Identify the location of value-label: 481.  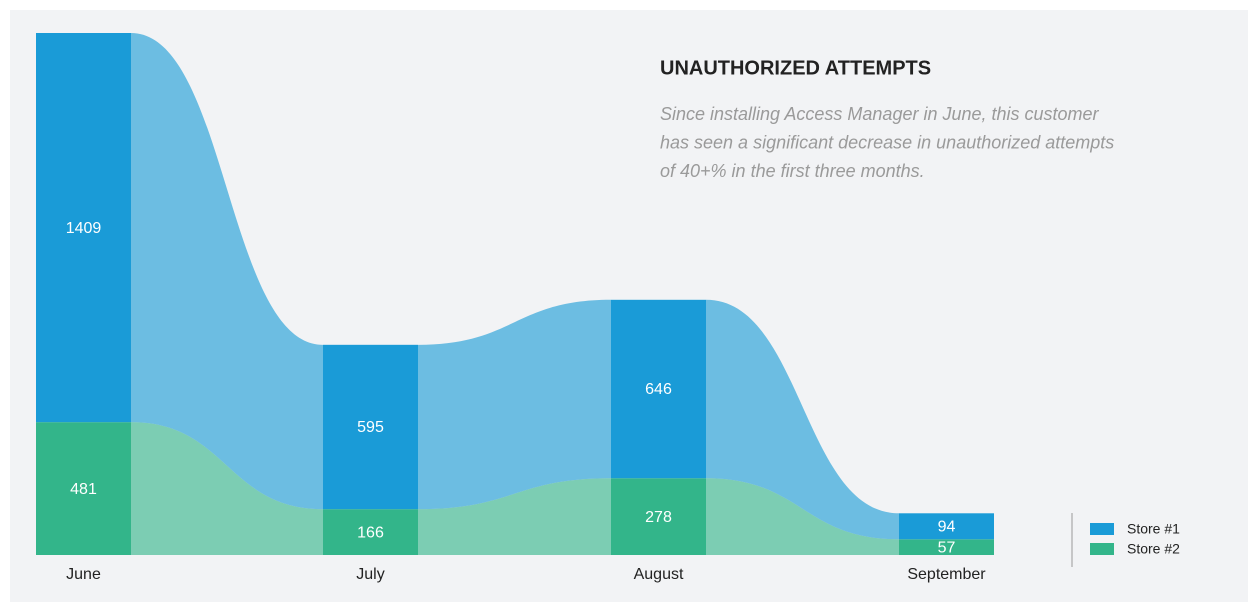
(83, 489).